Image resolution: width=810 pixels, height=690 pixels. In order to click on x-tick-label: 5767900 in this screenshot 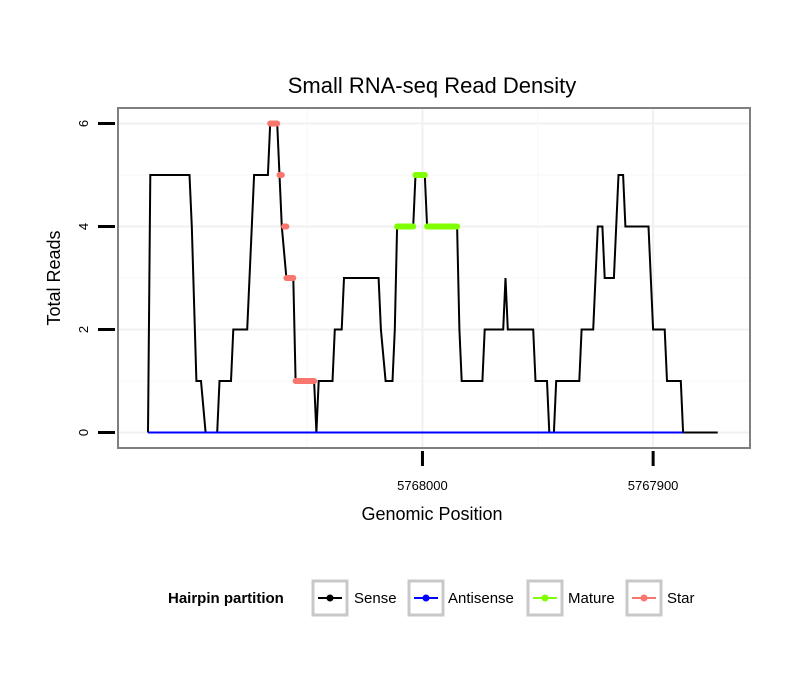, I will do `click(653, 485)`.